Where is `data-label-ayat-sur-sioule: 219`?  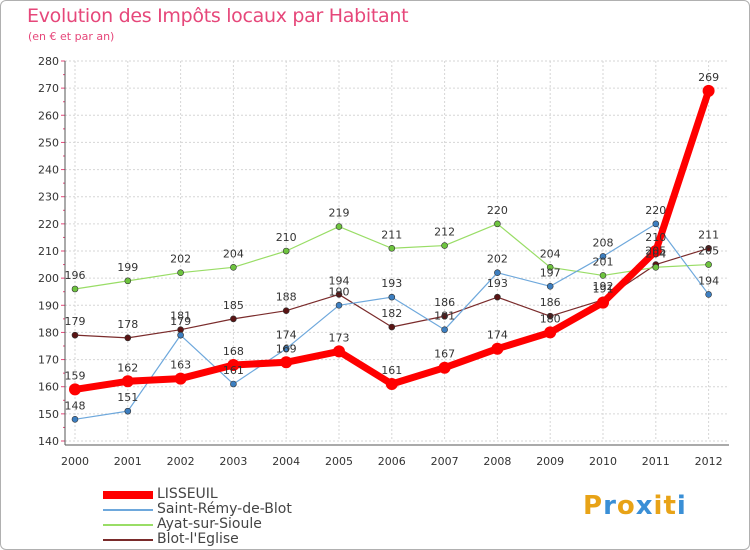
data-label-ayat-sur-sioule: 219 is located at coordinates (339, 213).